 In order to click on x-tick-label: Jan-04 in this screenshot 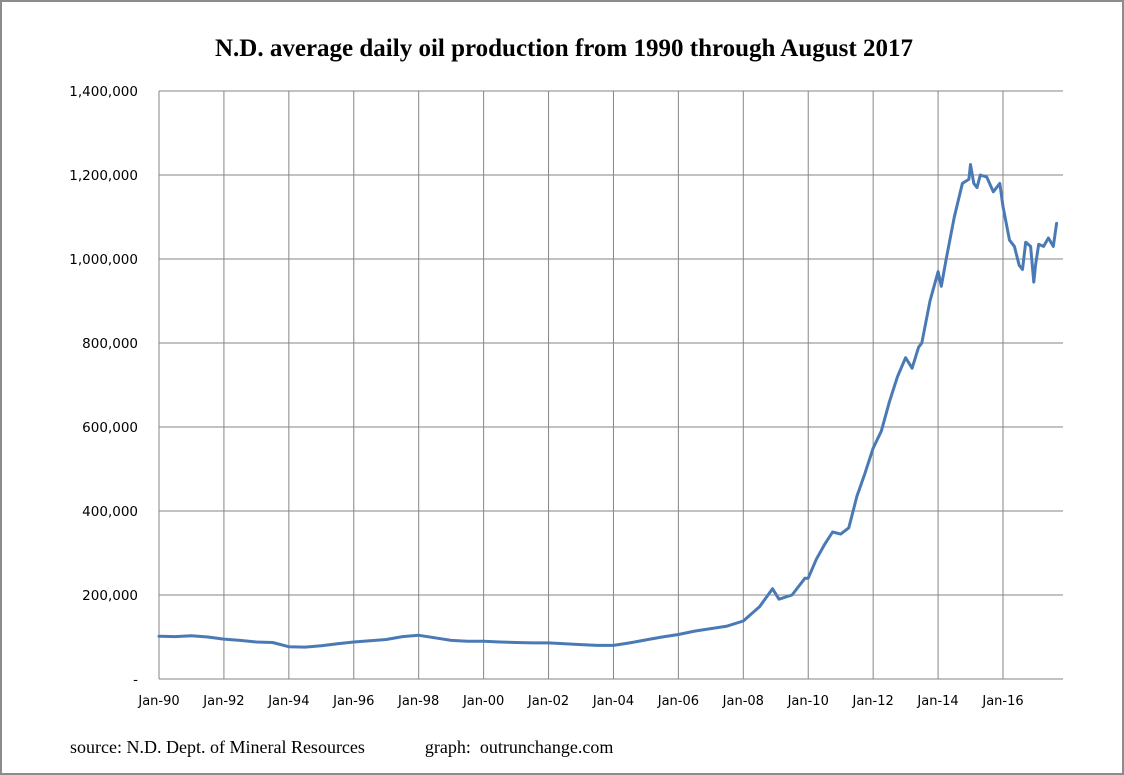, I will do `click(613, 701)`.